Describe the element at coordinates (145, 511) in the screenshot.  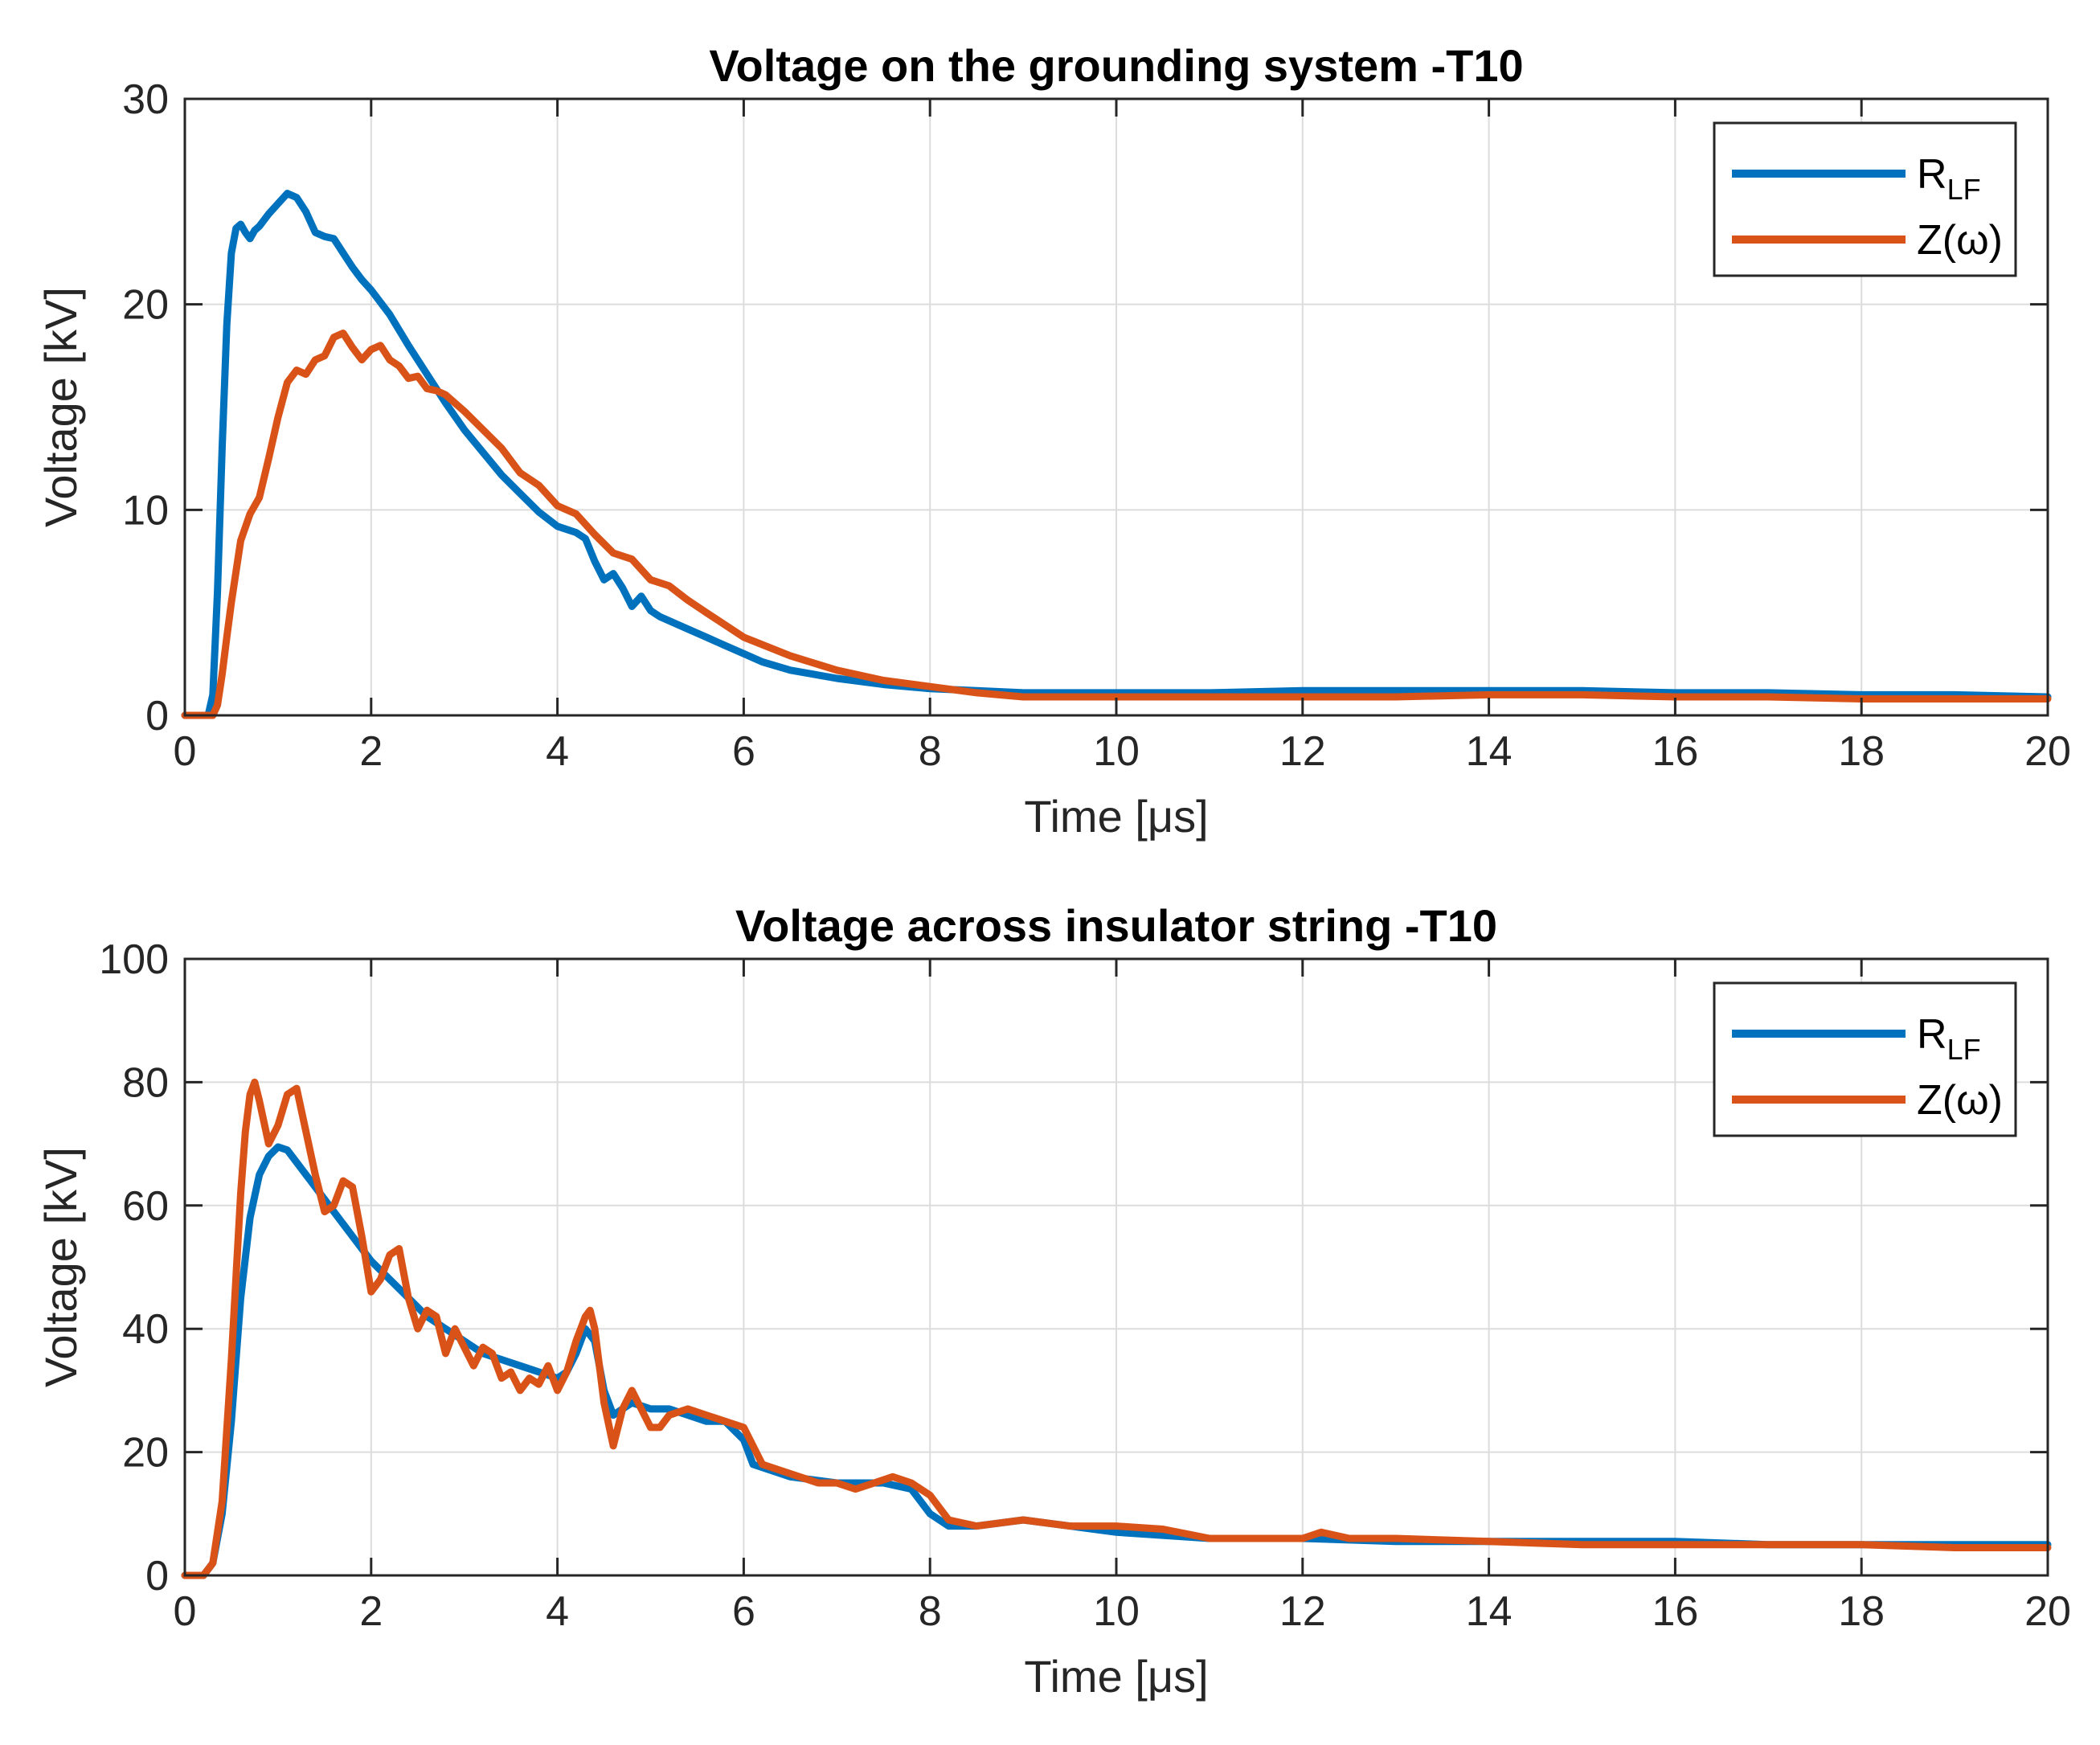
I see `y-tick-label: 10` at that location.